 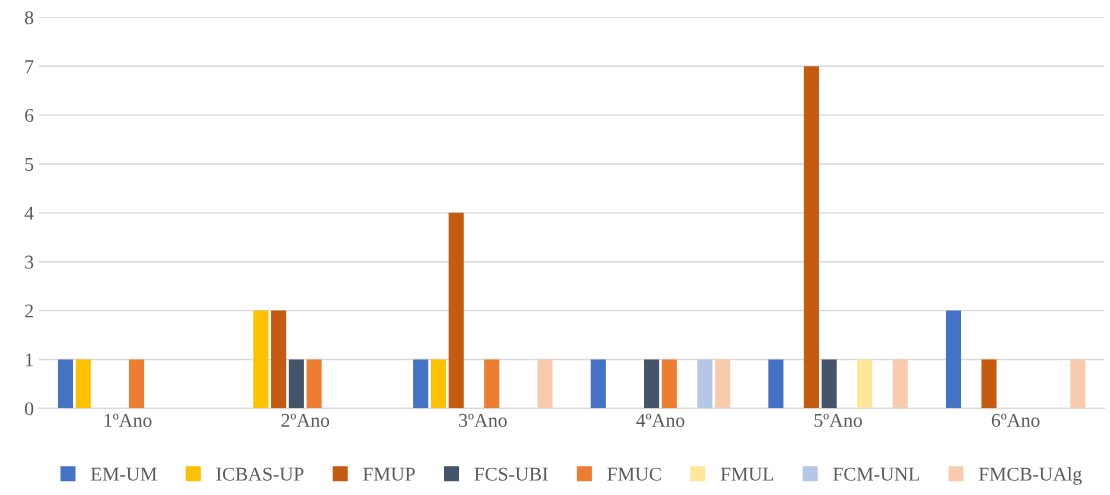 What do you see at coordinates (389, 474) in the screenshot?
I see `legend-label: FMUP` at bounding box center [389, 474].